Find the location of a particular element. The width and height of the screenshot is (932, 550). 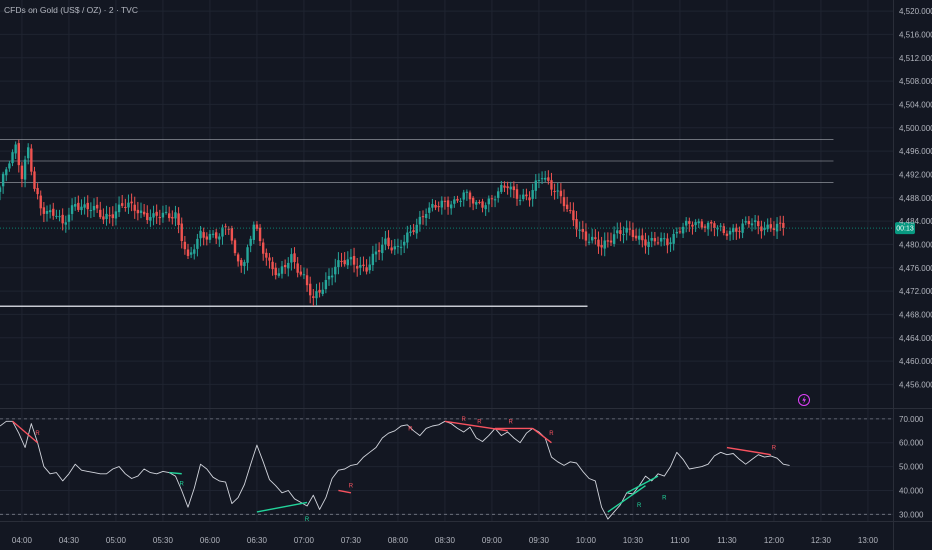

chart-title: CFDs on Gold (US$ / OZ) · 2 · TVC is located at coordinates (71, 10).